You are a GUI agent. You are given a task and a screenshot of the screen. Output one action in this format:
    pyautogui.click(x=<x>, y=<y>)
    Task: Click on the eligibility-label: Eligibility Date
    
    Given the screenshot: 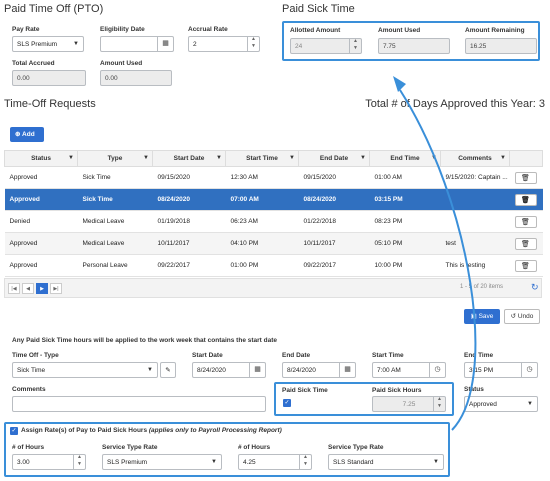 What is the action you would take?
    pyautogui.click(x=122, y=29)
    